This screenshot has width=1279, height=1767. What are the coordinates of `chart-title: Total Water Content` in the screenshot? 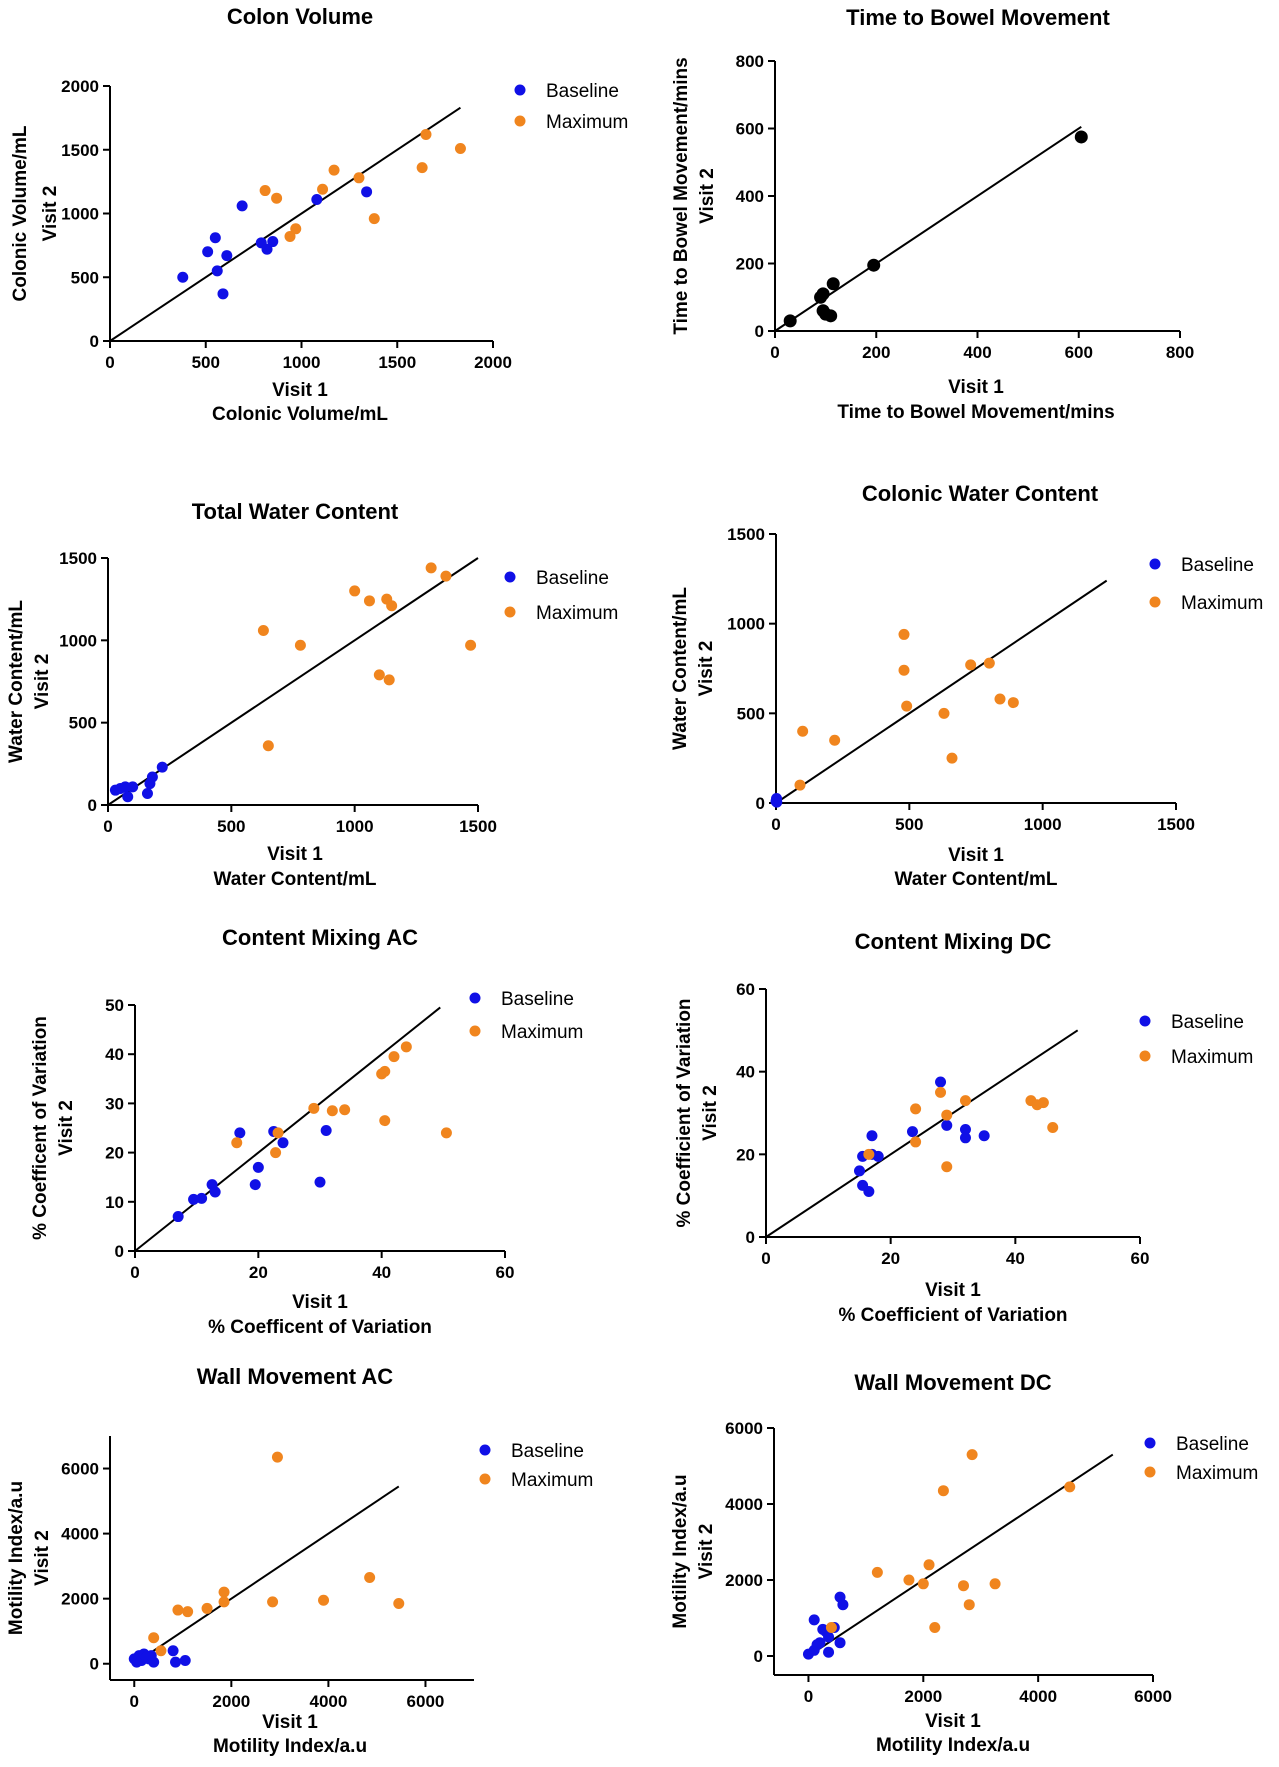 It's located at (295, 511).